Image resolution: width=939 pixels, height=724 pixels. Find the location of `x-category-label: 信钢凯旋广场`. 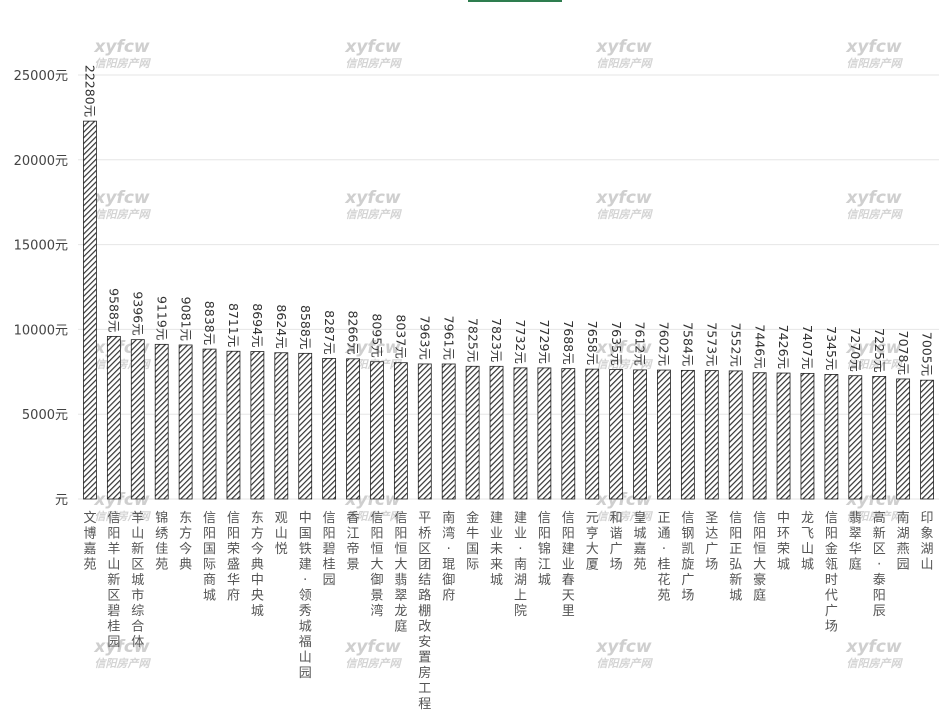

x-category-label: 信钢凯旋广场 is located at coordinates (687, 557).